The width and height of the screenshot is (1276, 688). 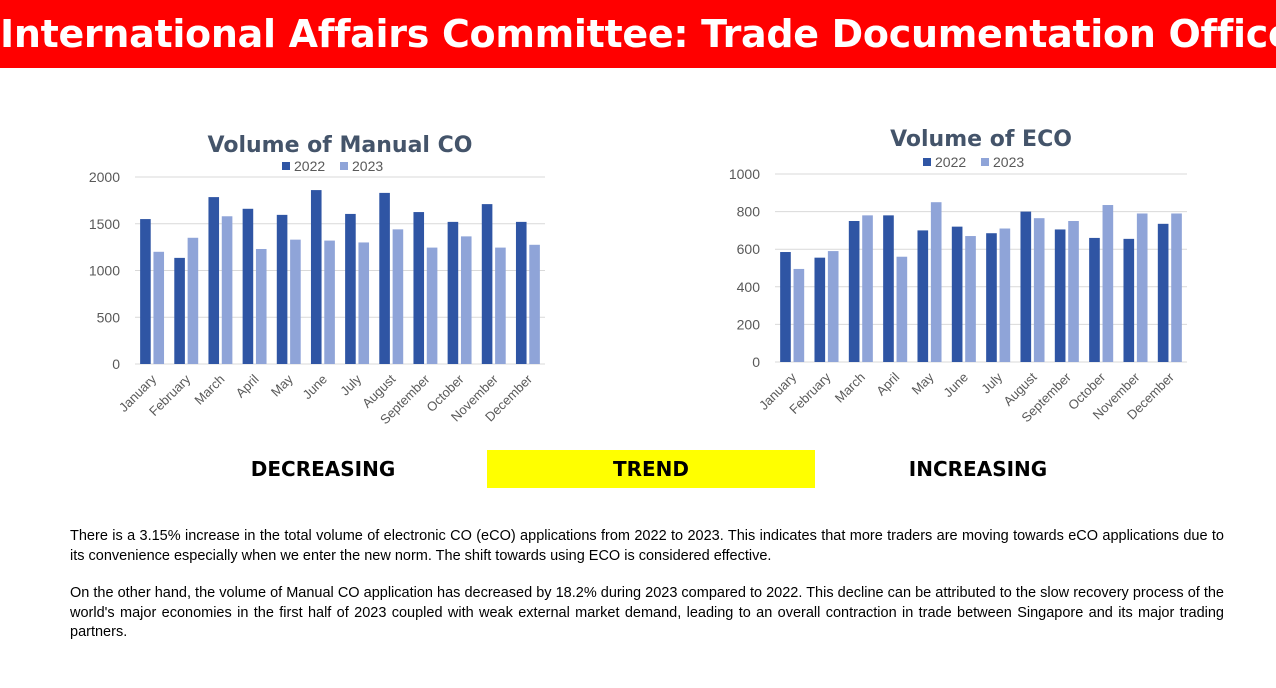 I want to click on y-tick-label: 800, so click(x=749, y=212).